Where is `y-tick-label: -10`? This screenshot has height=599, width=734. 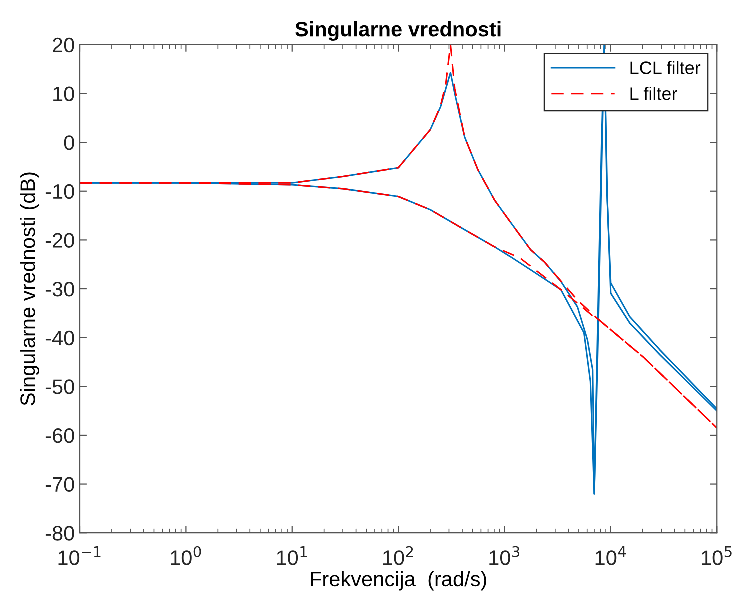 y-tick-label: -10 is located at coordinates (60, 192).